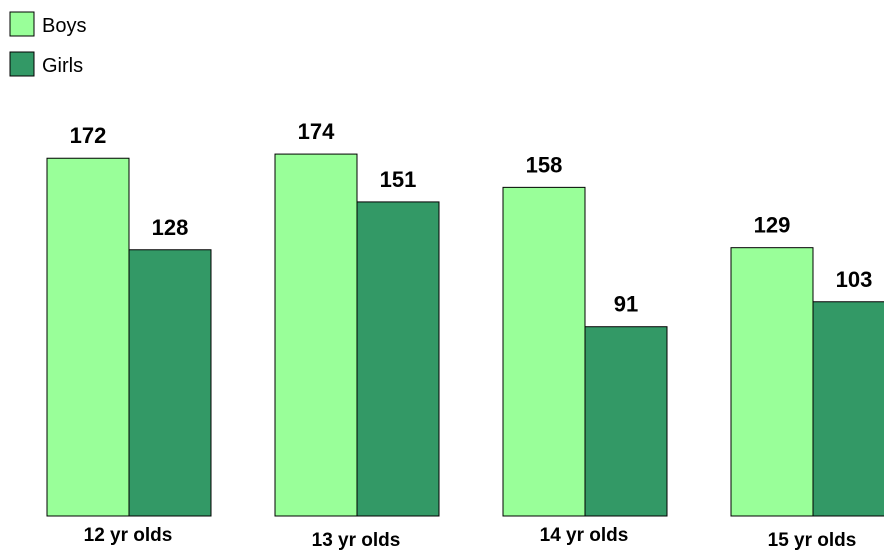  What do you see at coordinates (22, 24) in the screenshot?
I see `legend-swatch-boys` at bounding box center [22, 24].